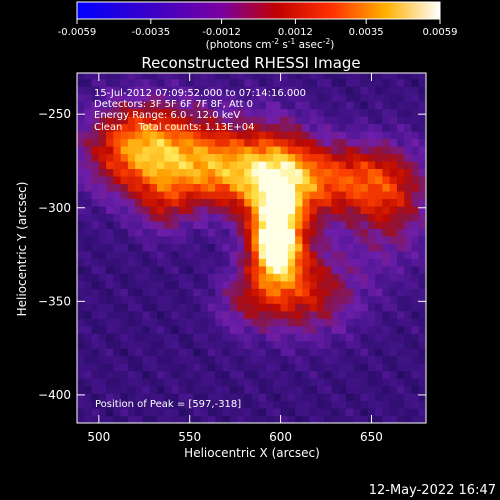 This screenshot has width=500, height=500. Describe the element at coordinates (280, 437) in the screenshot. I see `x-tick-label: 600` at that location.